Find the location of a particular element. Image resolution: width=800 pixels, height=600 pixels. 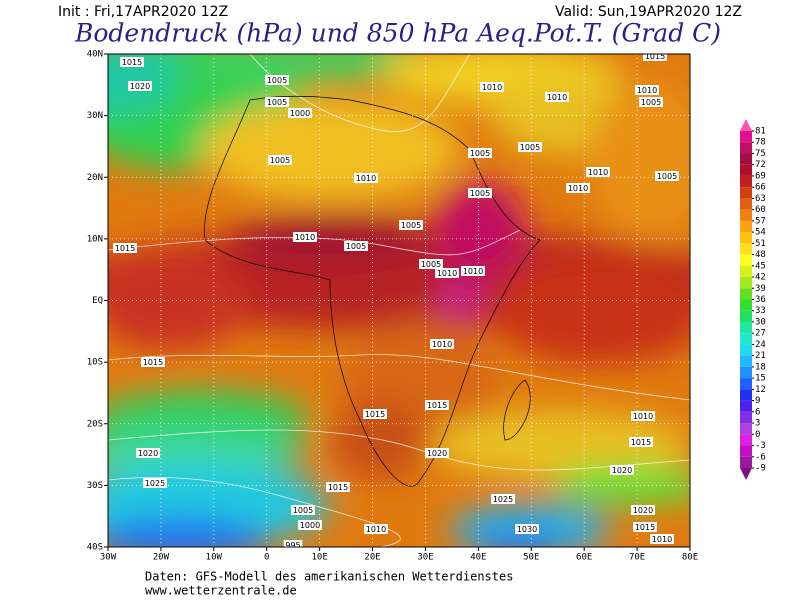

colorbar-label: 63 is located at coordinates (760, 199).